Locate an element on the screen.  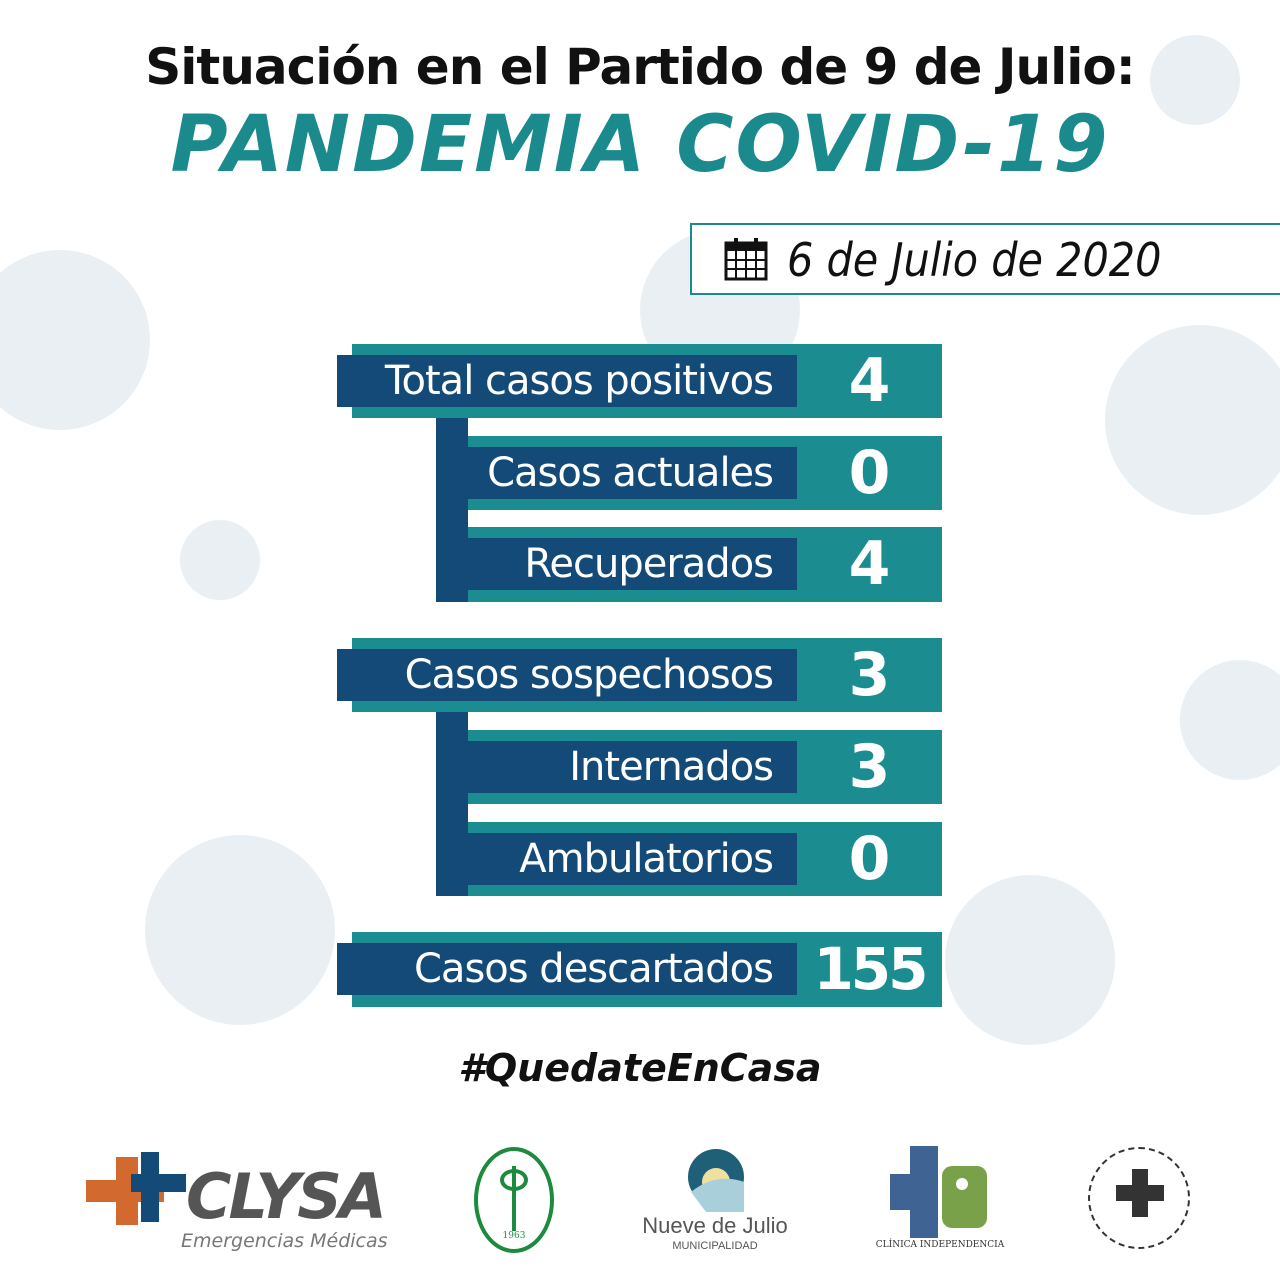
clysa-logo: CLYSA Emergencias Médicas is located at coordinates (241, 1204).